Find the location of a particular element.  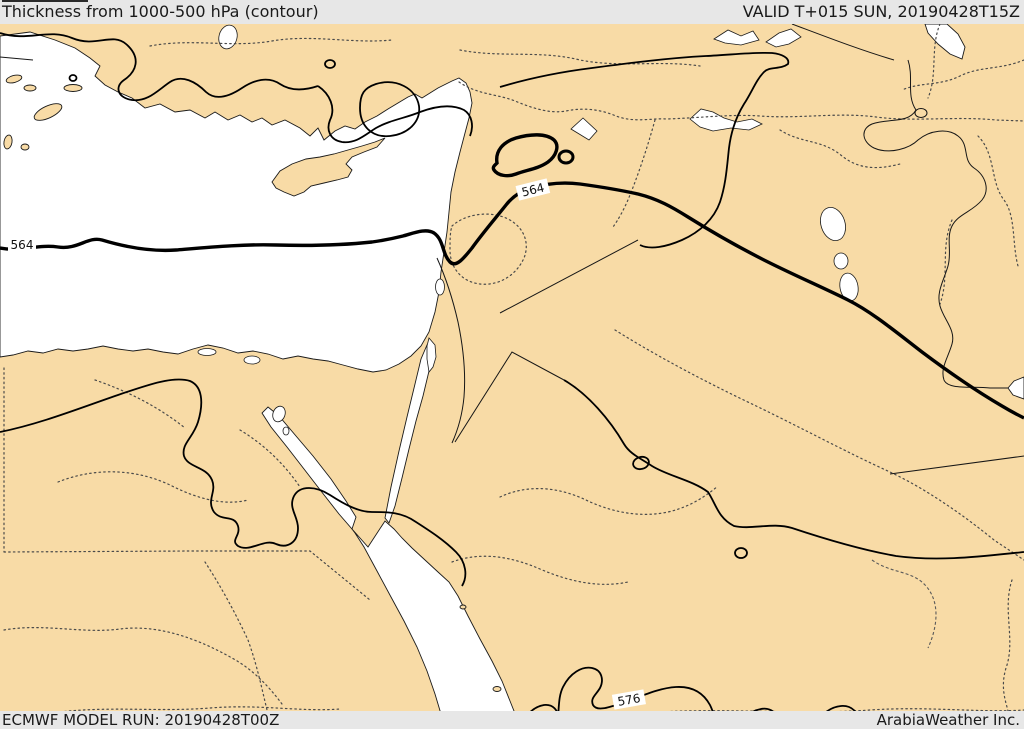

branding-label: ArabiaWeather Inc. is located at coordinates (948, 719).